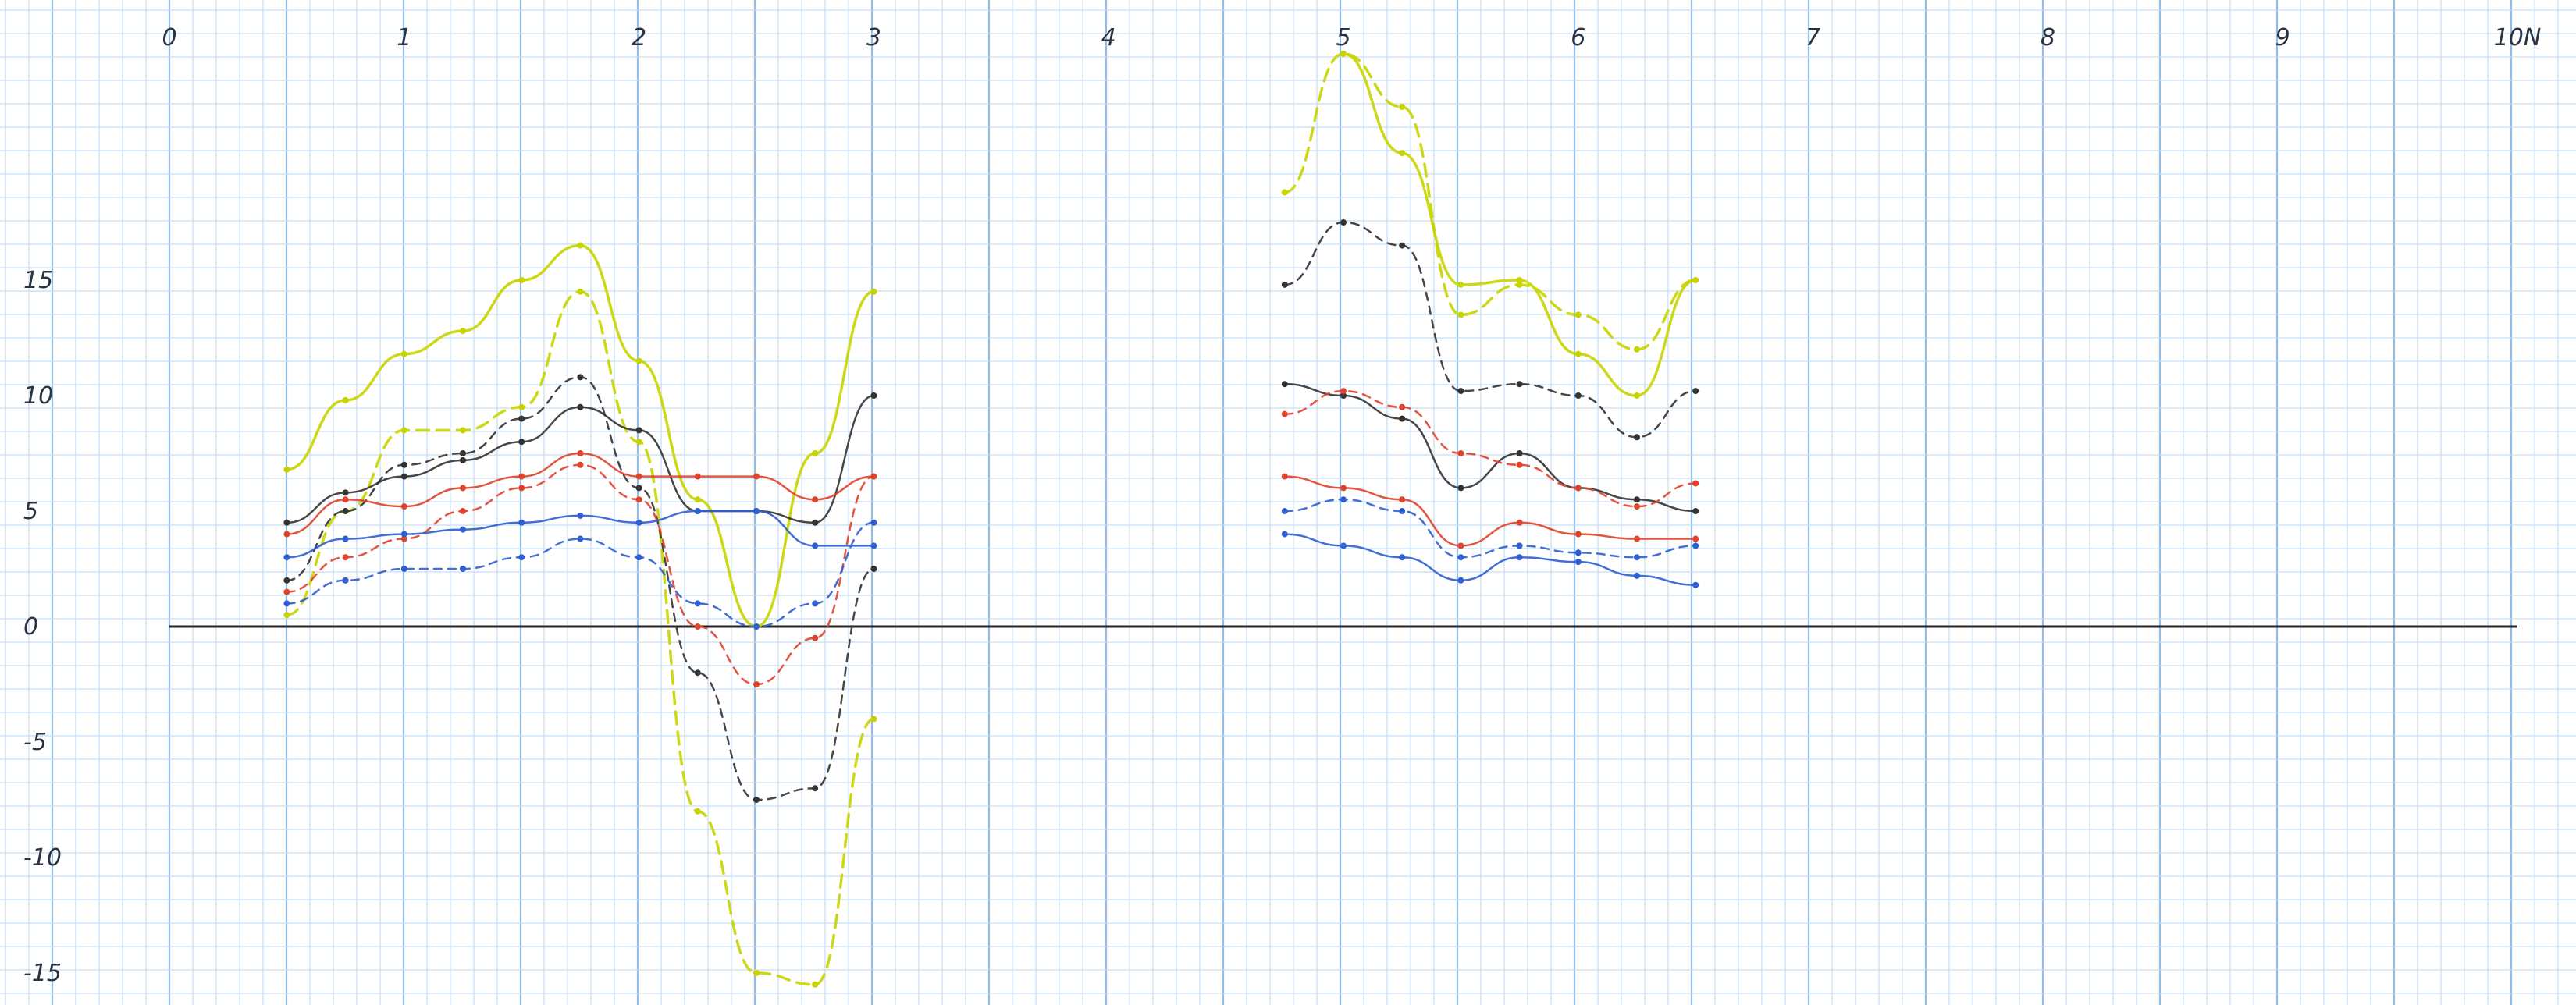 The height and width of the screenshot is (1005, 2576). What do you see at coordinates (1490, 330) in the screenshot?
I see `series-11-black-dashed` at bounding box center [1490, 330].